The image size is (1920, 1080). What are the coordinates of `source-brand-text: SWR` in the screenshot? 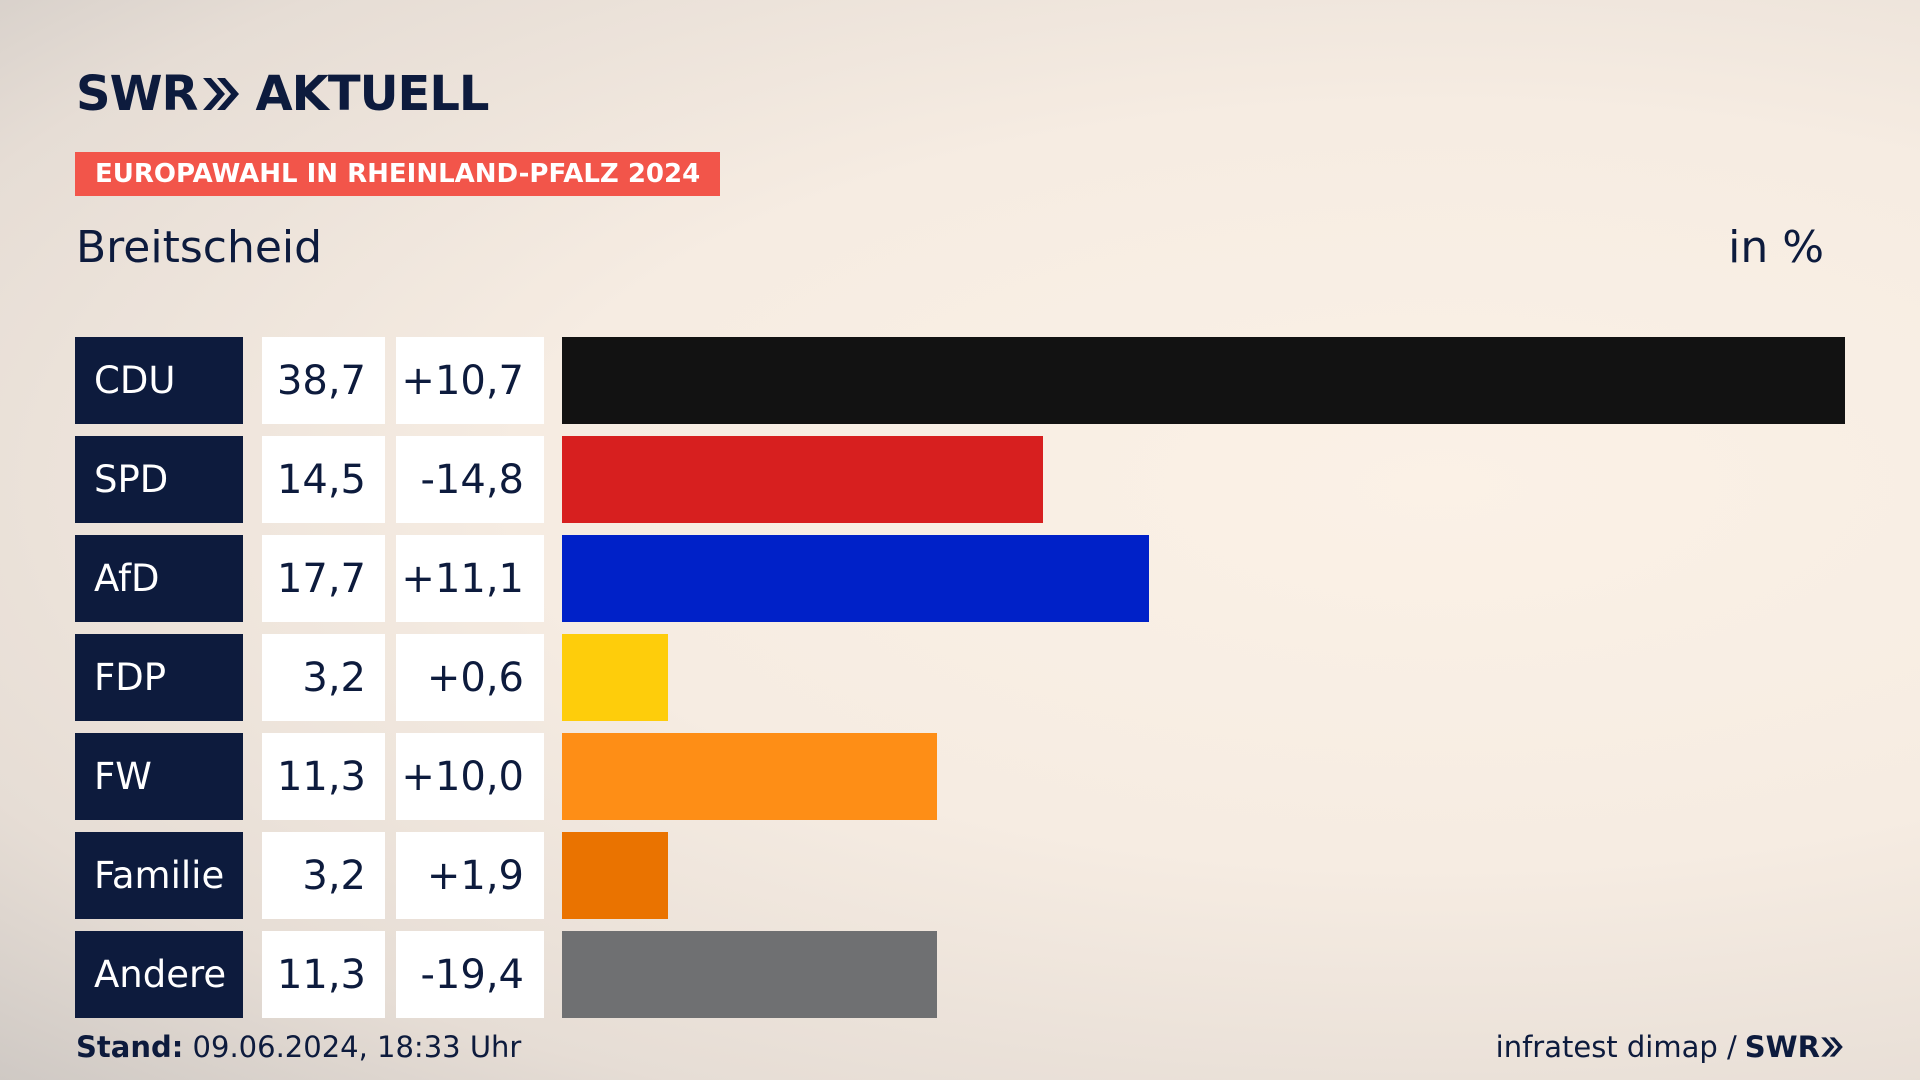 It's located at (1782, 1047).